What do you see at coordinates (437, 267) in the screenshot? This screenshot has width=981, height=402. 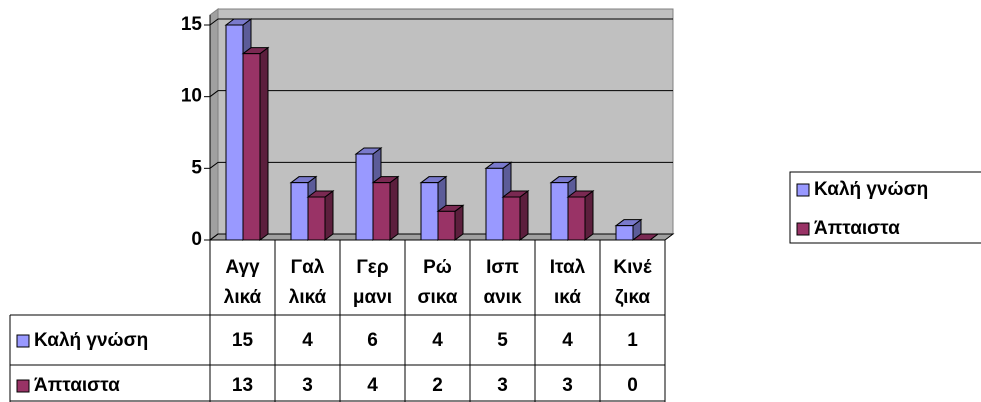 I see `x-tick-label: Ρώ` at bounding box center [437, 267].